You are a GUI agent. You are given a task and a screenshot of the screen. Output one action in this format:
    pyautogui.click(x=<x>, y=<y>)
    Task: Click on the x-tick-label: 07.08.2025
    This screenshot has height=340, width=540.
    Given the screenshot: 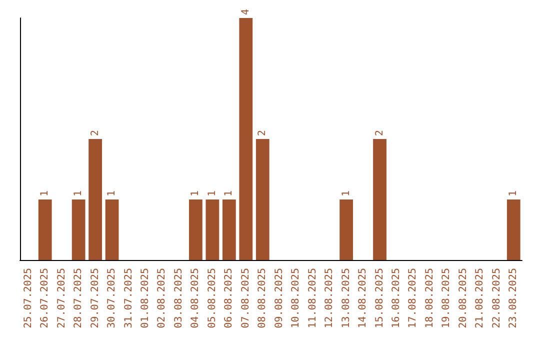 What is the action you would take?
    pyautogui.click(x=246, y=298)
    